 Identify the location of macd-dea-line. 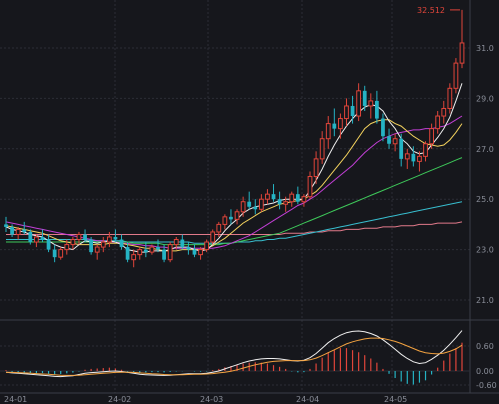
(234, 356).